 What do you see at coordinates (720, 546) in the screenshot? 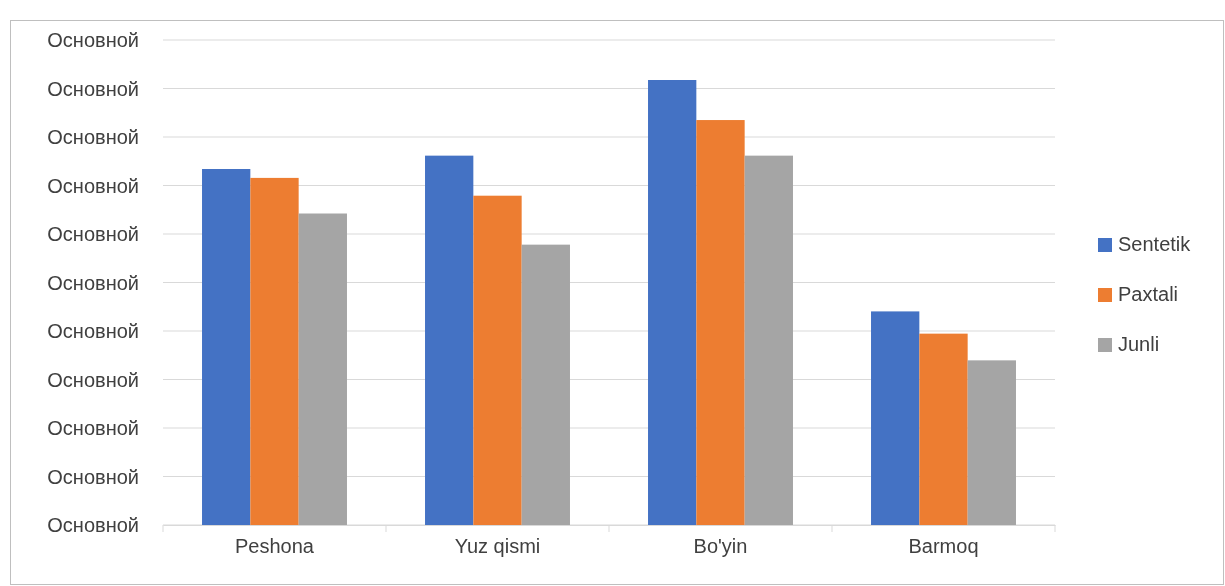
I see `x-tick-label: Bo'yin` at bounding box center [720, 546].